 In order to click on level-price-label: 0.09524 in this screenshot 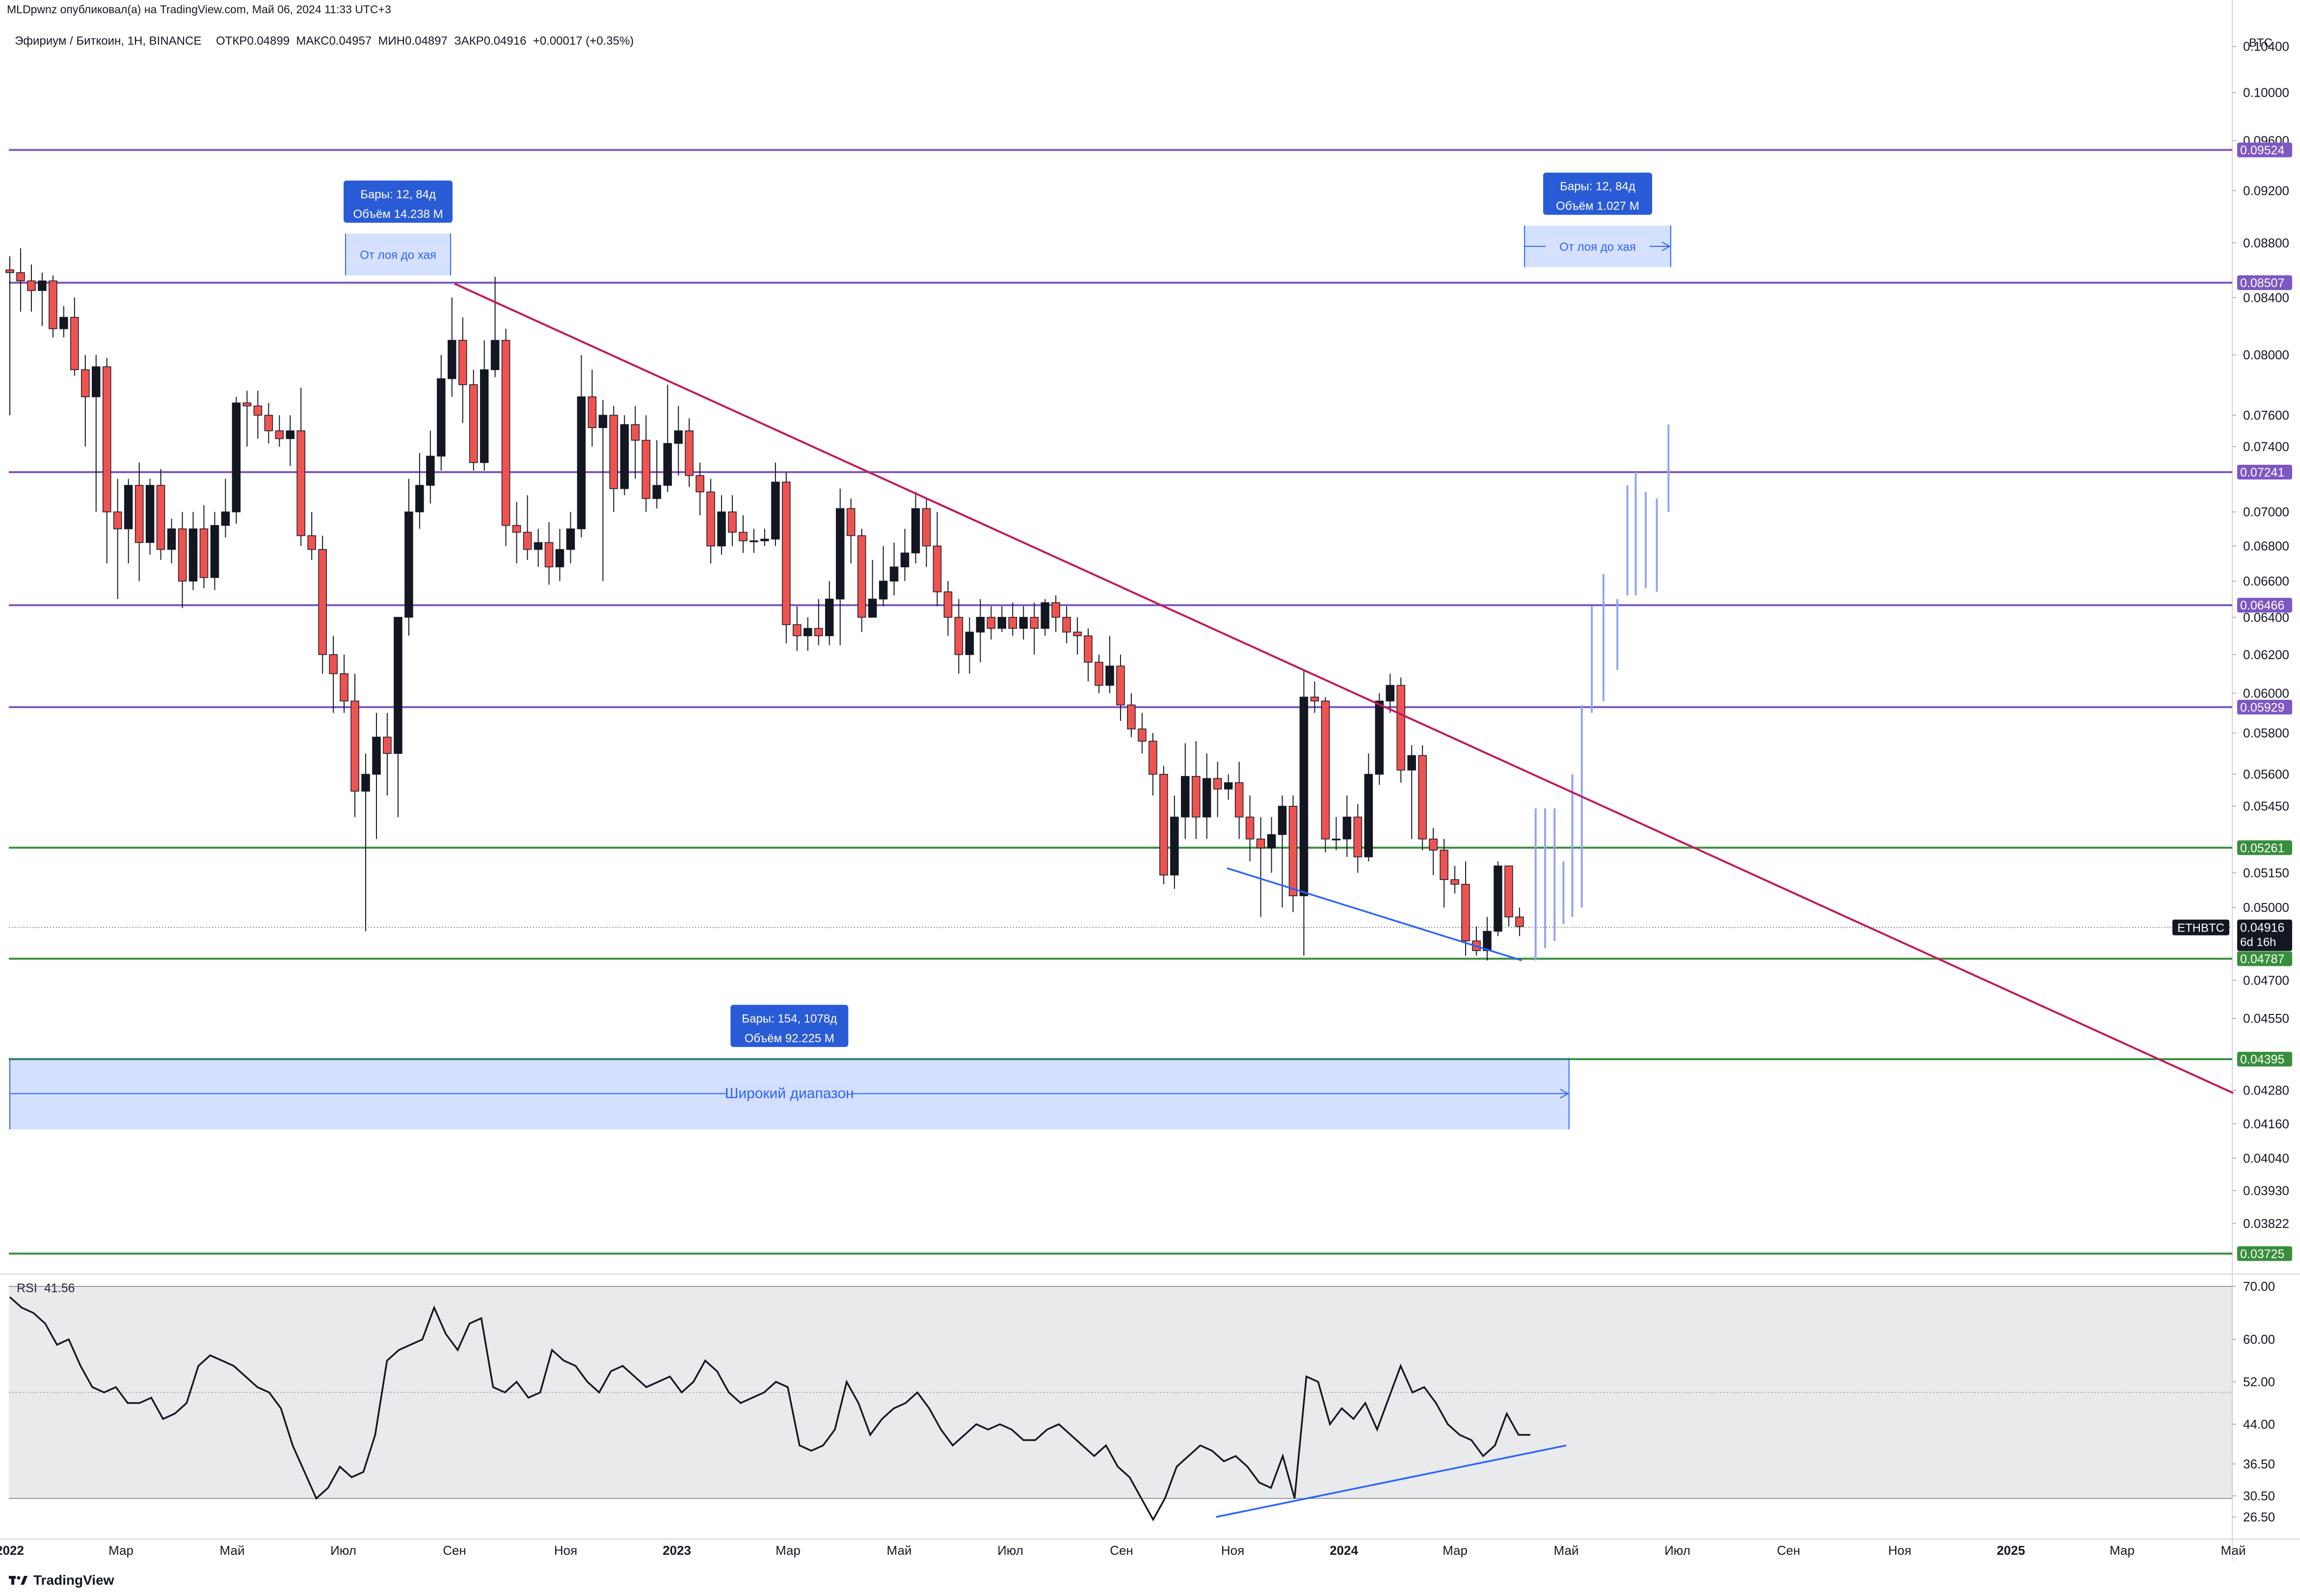, I will do `click(2262, 150)`.